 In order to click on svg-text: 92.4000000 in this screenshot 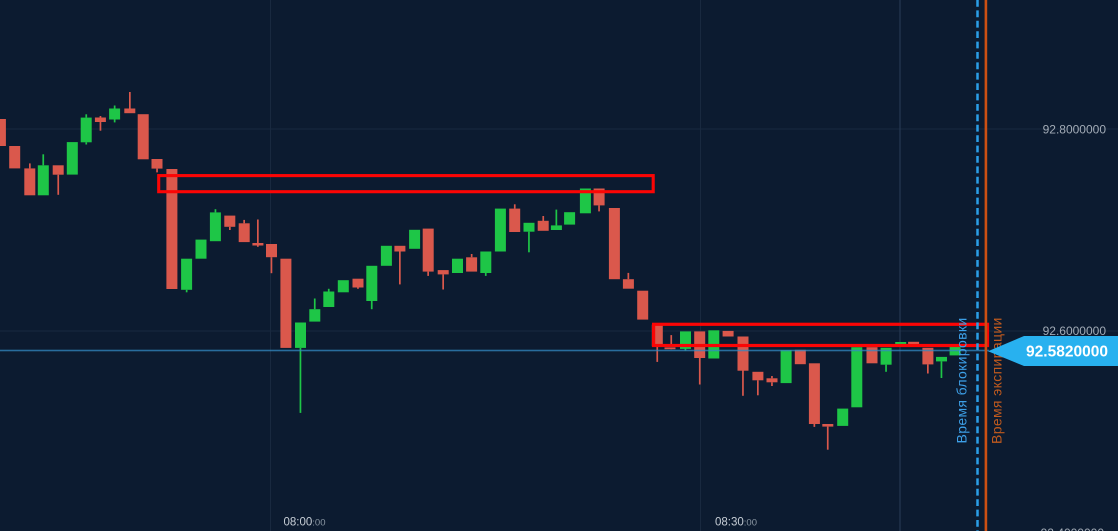, I will do `click(1073, 528)`.